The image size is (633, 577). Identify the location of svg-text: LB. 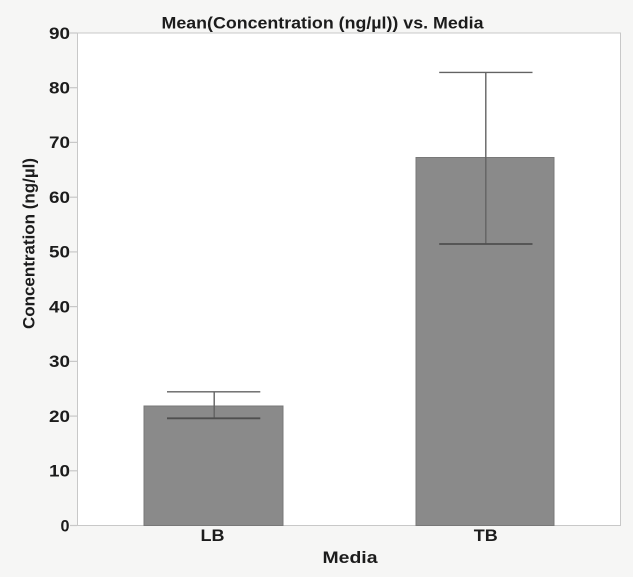
(213, 535).